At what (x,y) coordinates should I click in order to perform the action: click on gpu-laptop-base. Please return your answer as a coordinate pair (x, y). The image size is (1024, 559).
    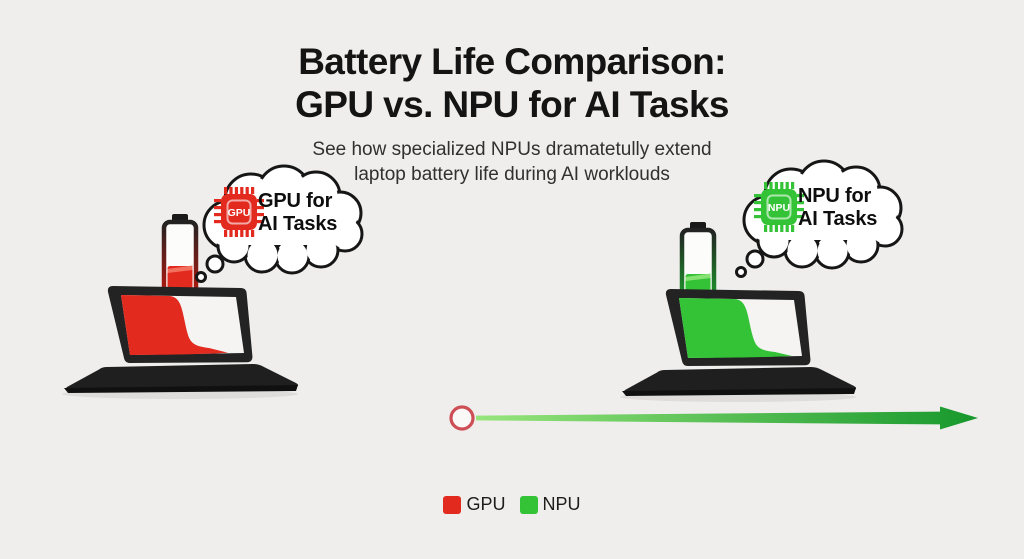
    Looking at the image, I should click on (182, 377).